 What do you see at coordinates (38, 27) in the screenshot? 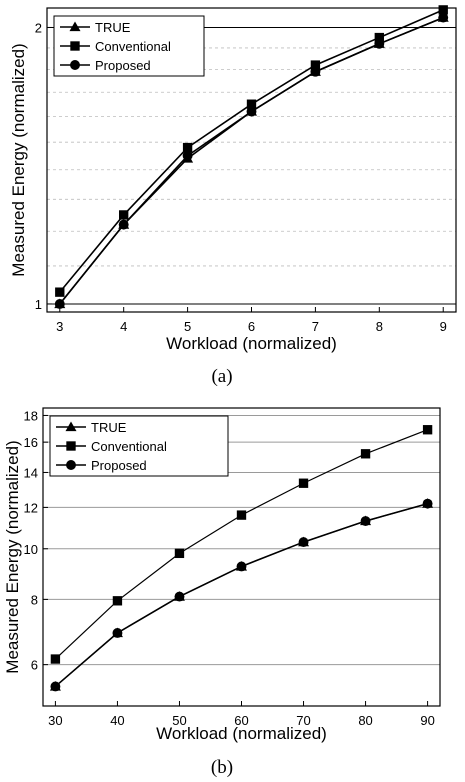
I see `y-tick-label: 2` at bounding box center [38, 27].